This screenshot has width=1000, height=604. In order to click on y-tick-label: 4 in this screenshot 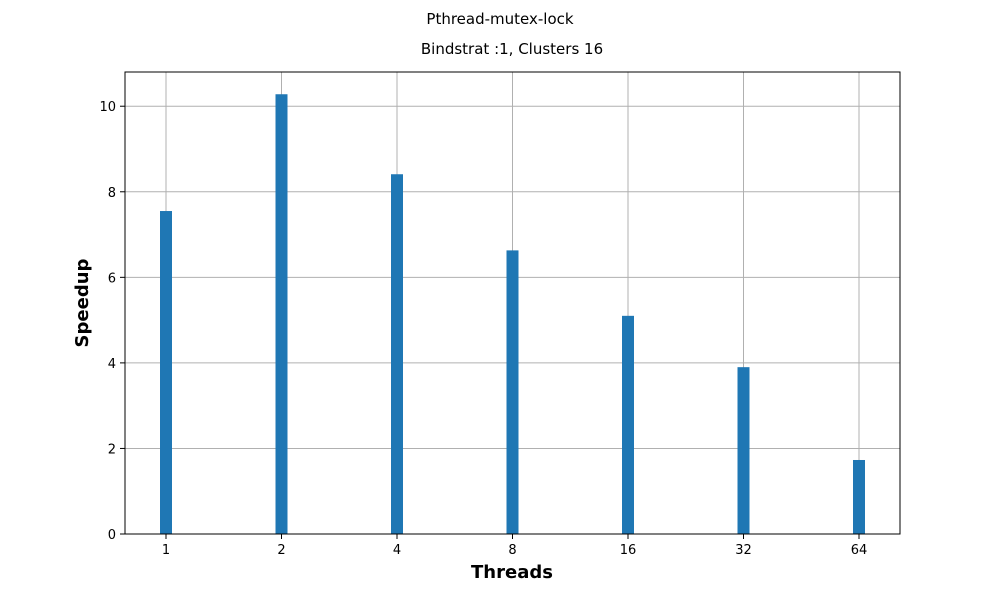, I will do `click(112, 364)`.